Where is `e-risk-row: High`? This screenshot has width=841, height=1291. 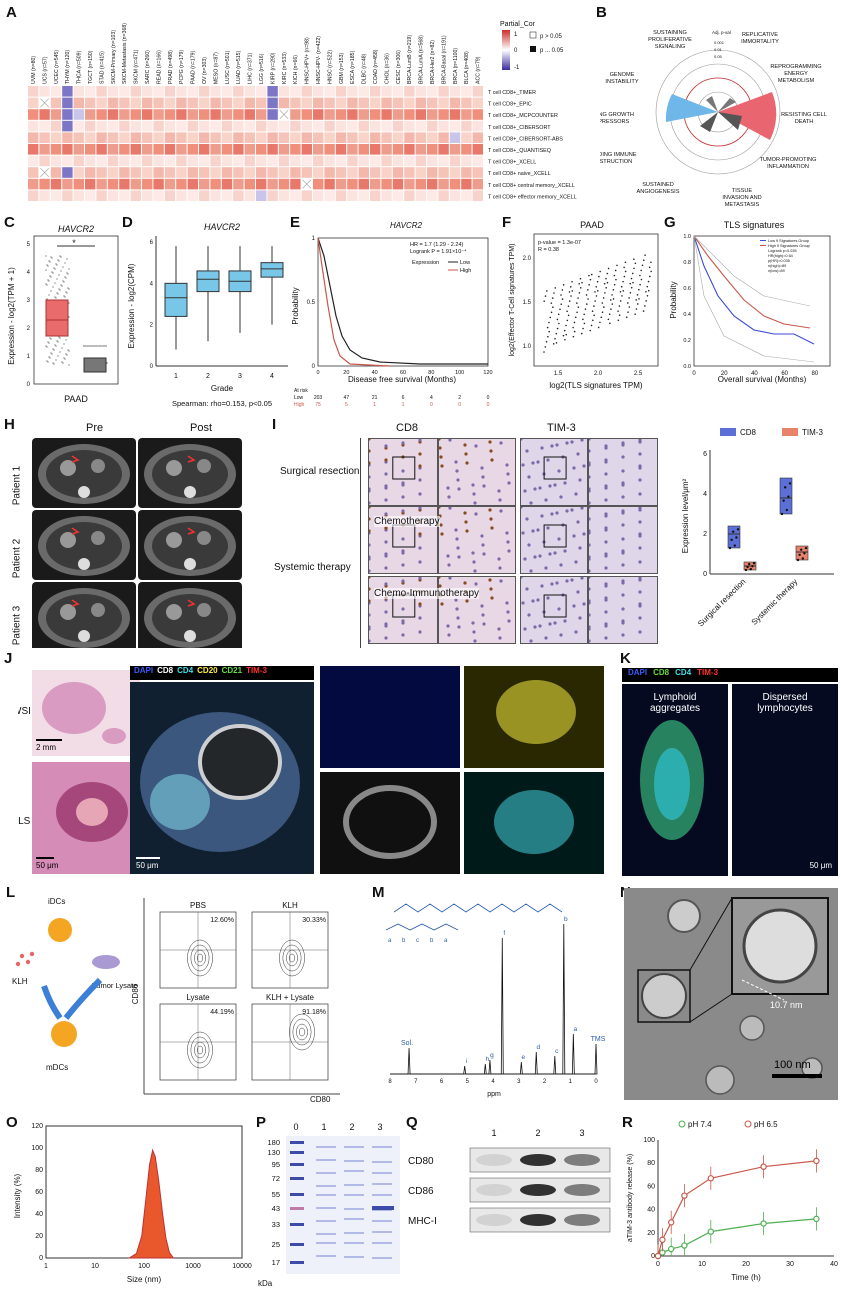
e-risk-row: High is located at coordinates (299, 405).